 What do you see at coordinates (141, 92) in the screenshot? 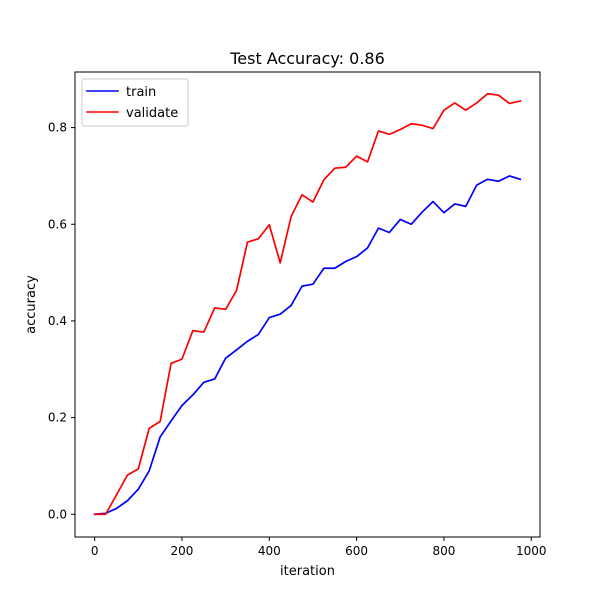
I see `legend-label-train: train` at bounding box center [141, 92].